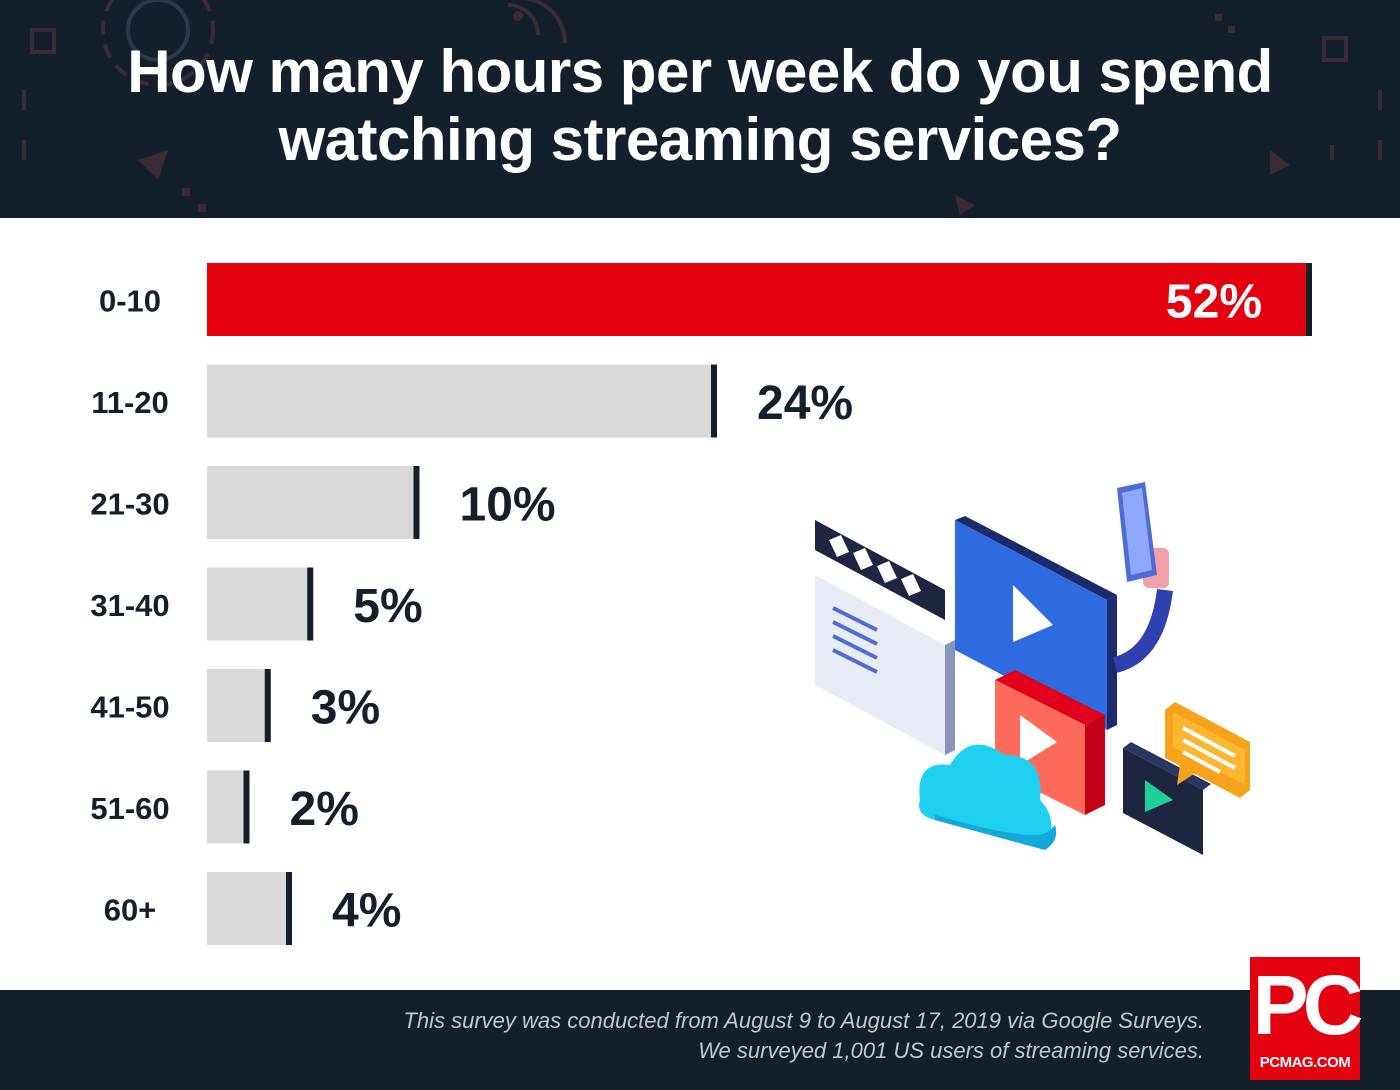  I want to click on bar-end-cap-60+, so click(289, 908).